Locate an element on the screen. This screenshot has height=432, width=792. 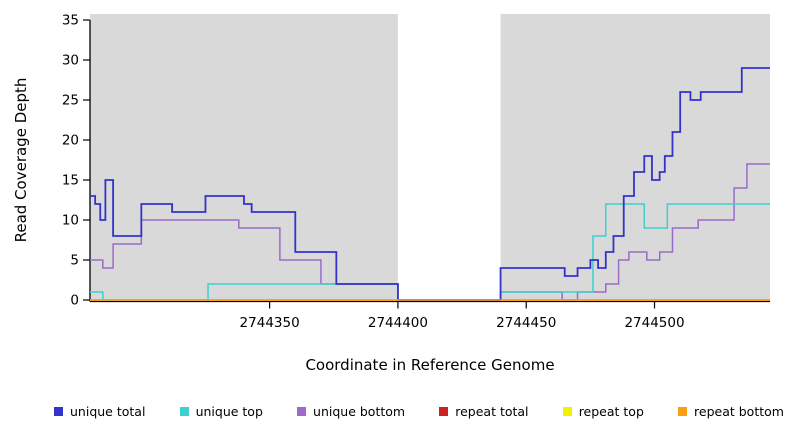
y-tick-label: 0 is located at coordinates (74, 301).